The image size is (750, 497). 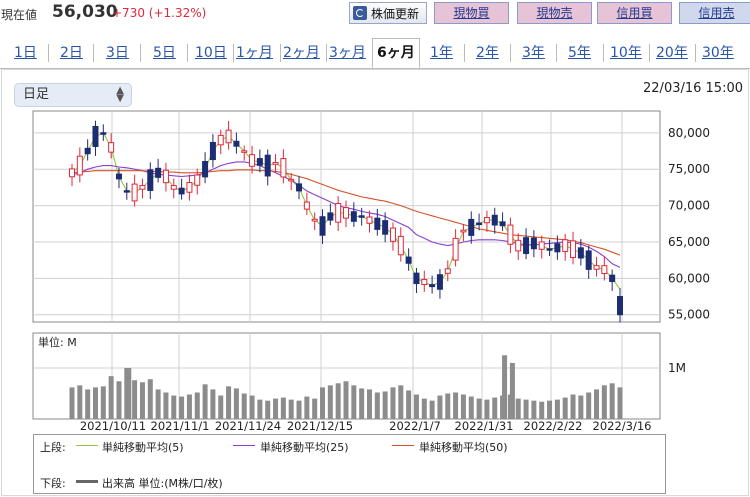 I want to click on tab-2d: 2日, so click(x=71, y=53).